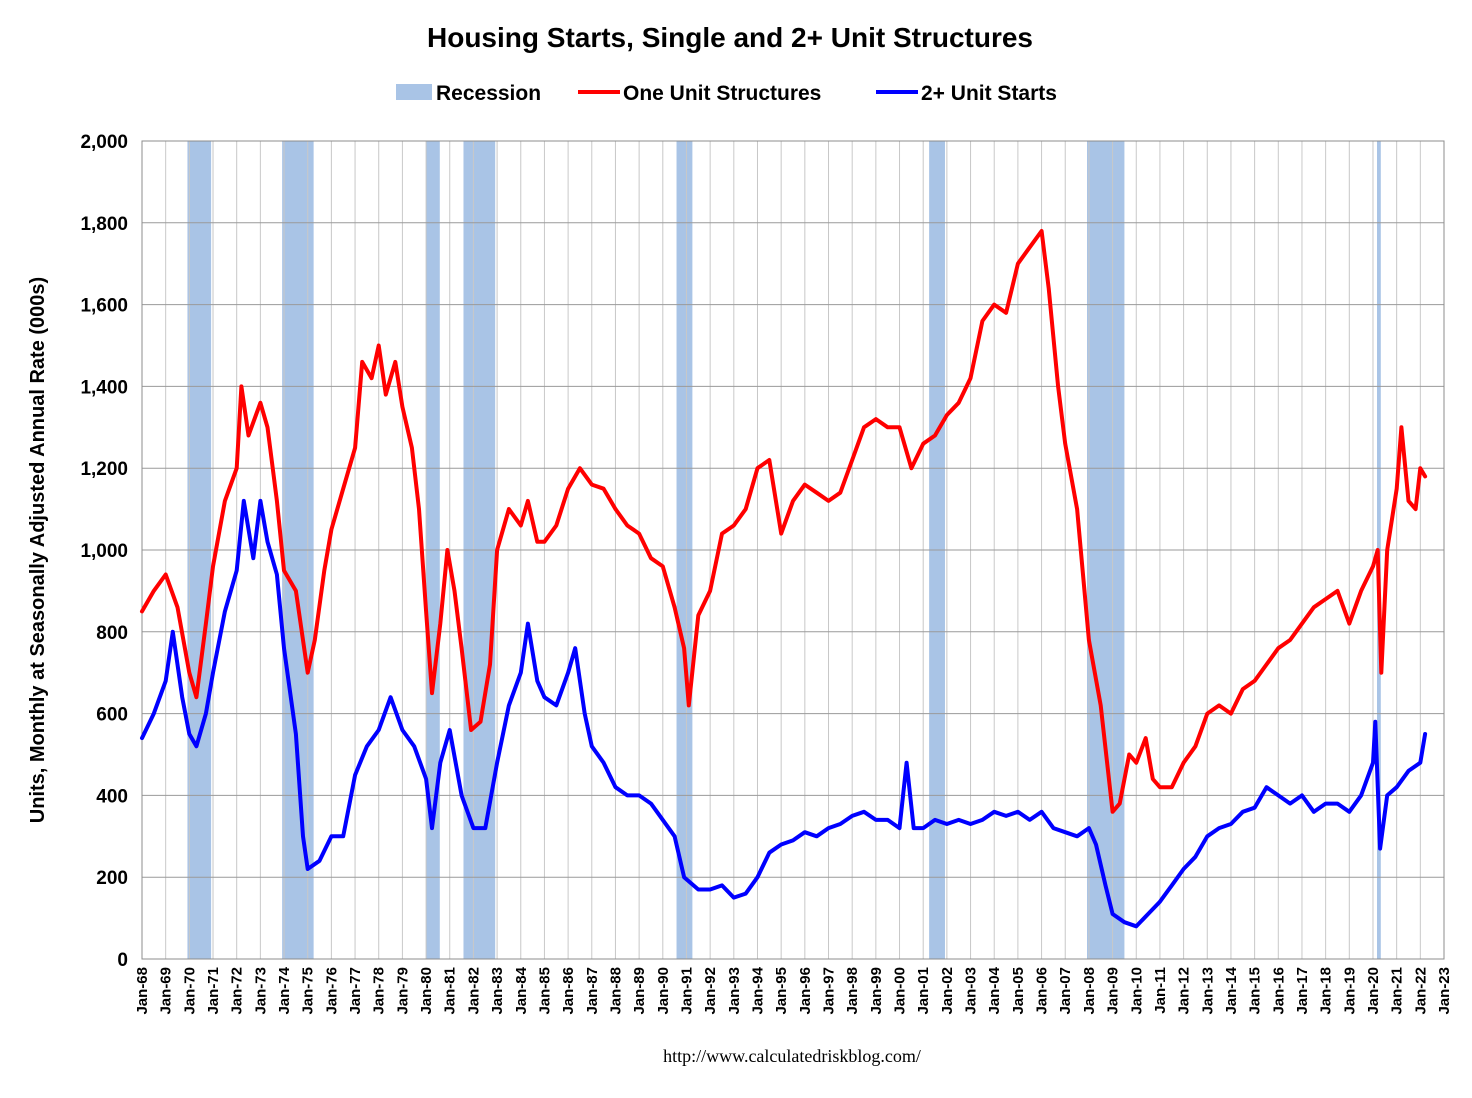 This screenshot has width=1472, height=1098. I want to click on x-tick-label: Jan-13, so click(1207, 991).